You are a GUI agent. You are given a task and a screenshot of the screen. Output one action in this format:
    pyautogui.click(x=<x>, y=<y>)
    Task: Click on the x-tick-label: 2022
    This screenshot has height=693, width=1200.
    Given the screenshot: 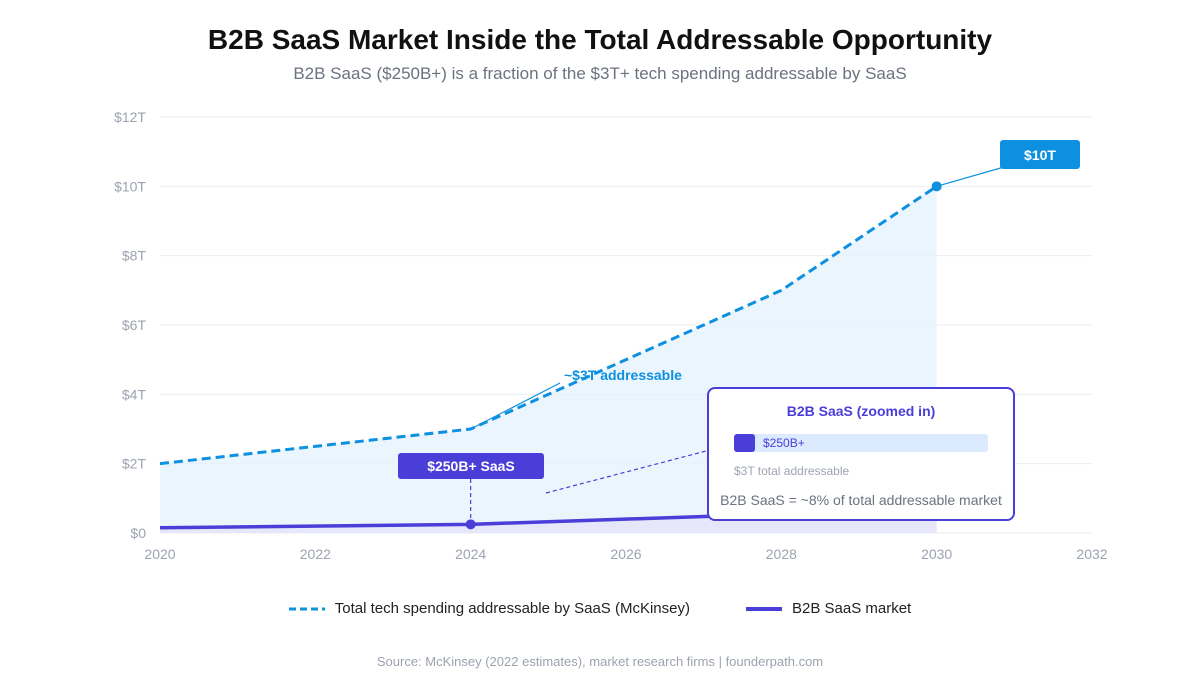 What is the action you would take?
    pyautogui.click(x=315, y=554)
    